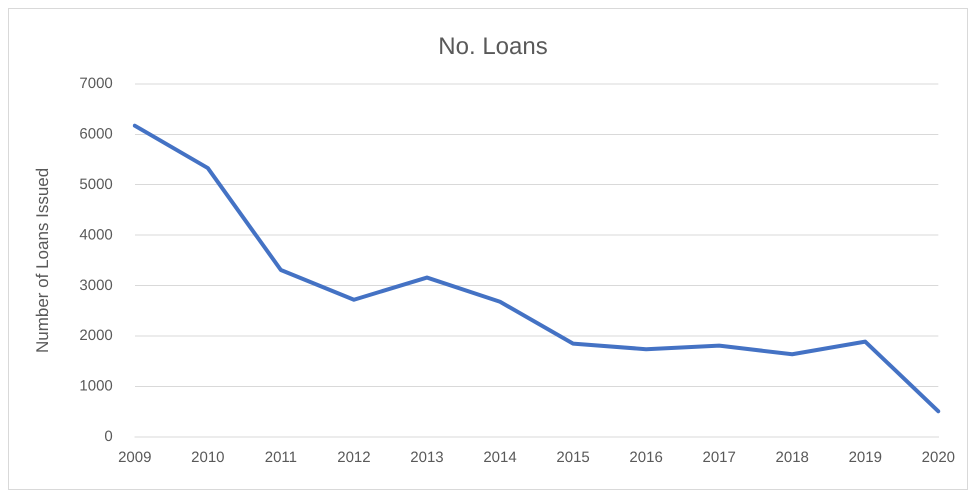 The image size is (976, 498). I want to click on chart-title: No. Loans, so click(493, 46).